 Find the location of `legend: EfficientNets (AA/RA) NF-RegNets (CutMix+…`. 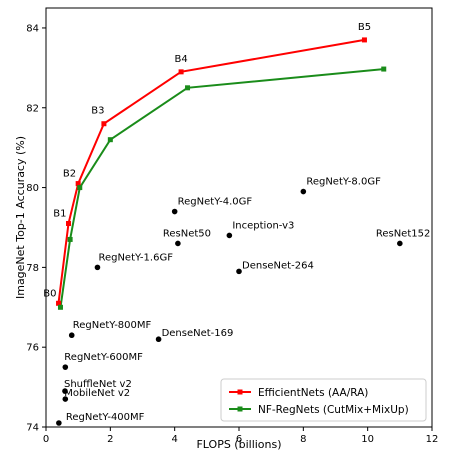

legend: EfficientNets (AA/RA) NF-RegNets (CutMix+… is located at coordinates (323, 400).